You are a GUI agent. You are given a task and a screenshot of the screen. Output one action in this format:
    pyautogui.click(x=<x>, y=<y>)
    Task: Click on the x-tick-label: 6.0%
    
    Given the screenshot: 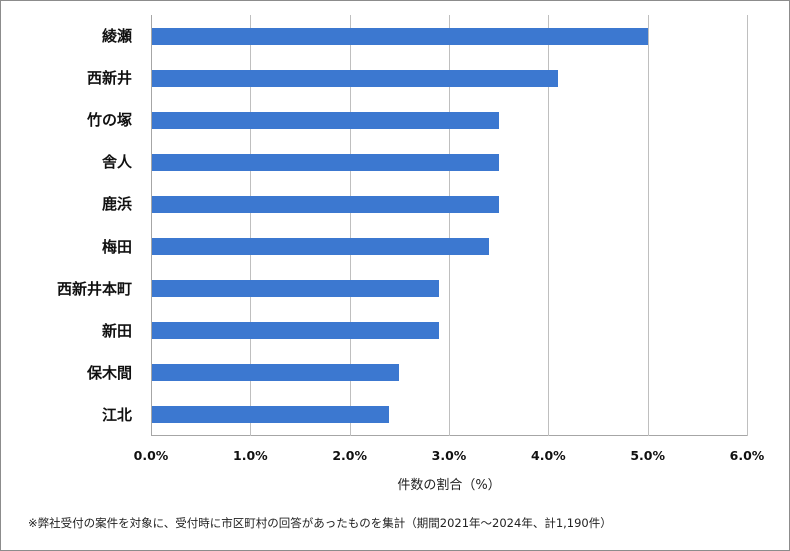 What is the action you would take?
    pyautogui.click(x=747, y=455)
    